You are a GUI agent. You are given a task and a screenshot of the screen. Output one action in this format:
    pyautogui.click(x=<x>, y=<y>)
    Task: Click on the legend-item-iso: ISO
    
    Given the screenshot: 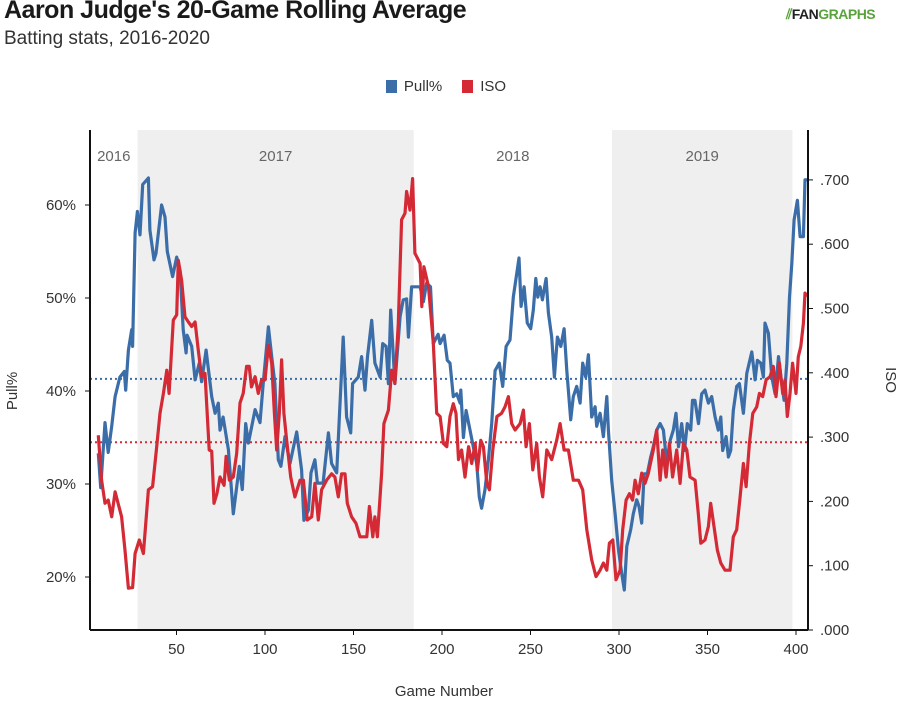 What is the action you would take?
    pyautogui.click(x=484, y=86)
    